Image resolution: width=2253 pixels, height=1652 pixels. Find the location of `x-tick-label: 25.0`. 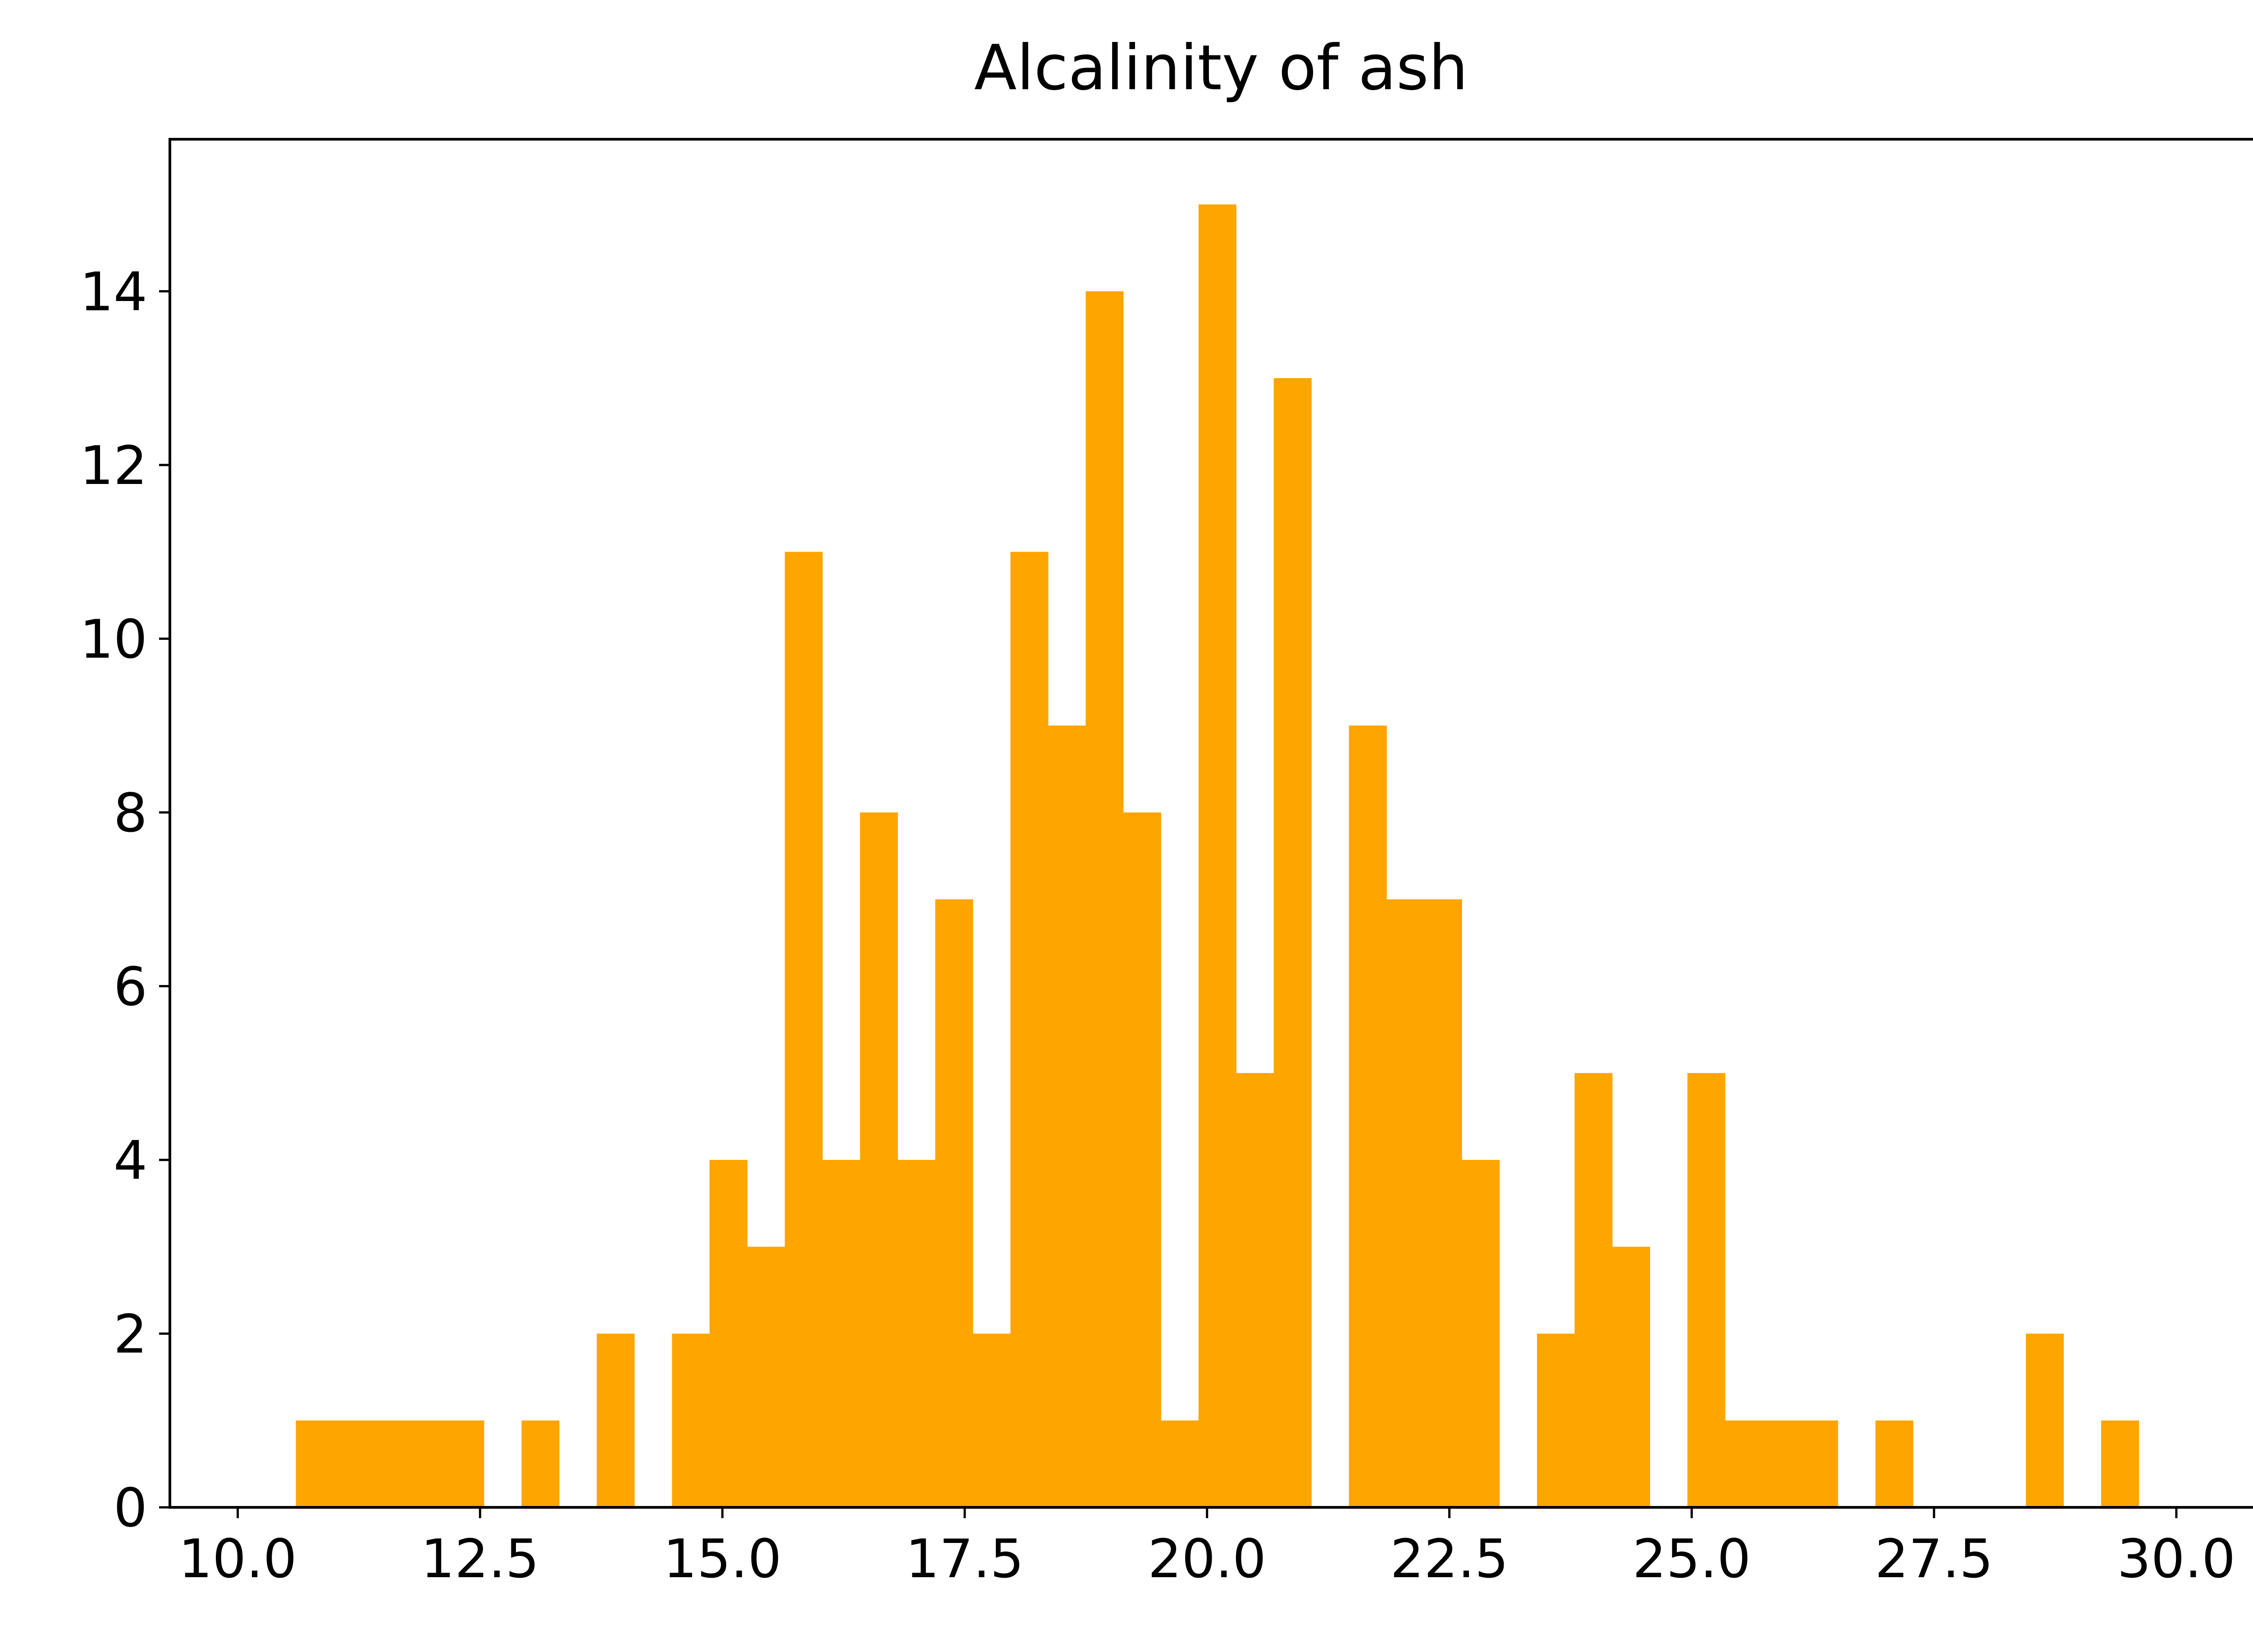

x-tick-label: 25.0 is located at coordinates (1692, 1559).